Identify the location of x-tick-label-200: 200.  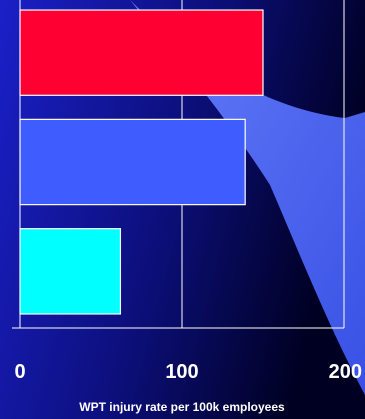
(345, 372).